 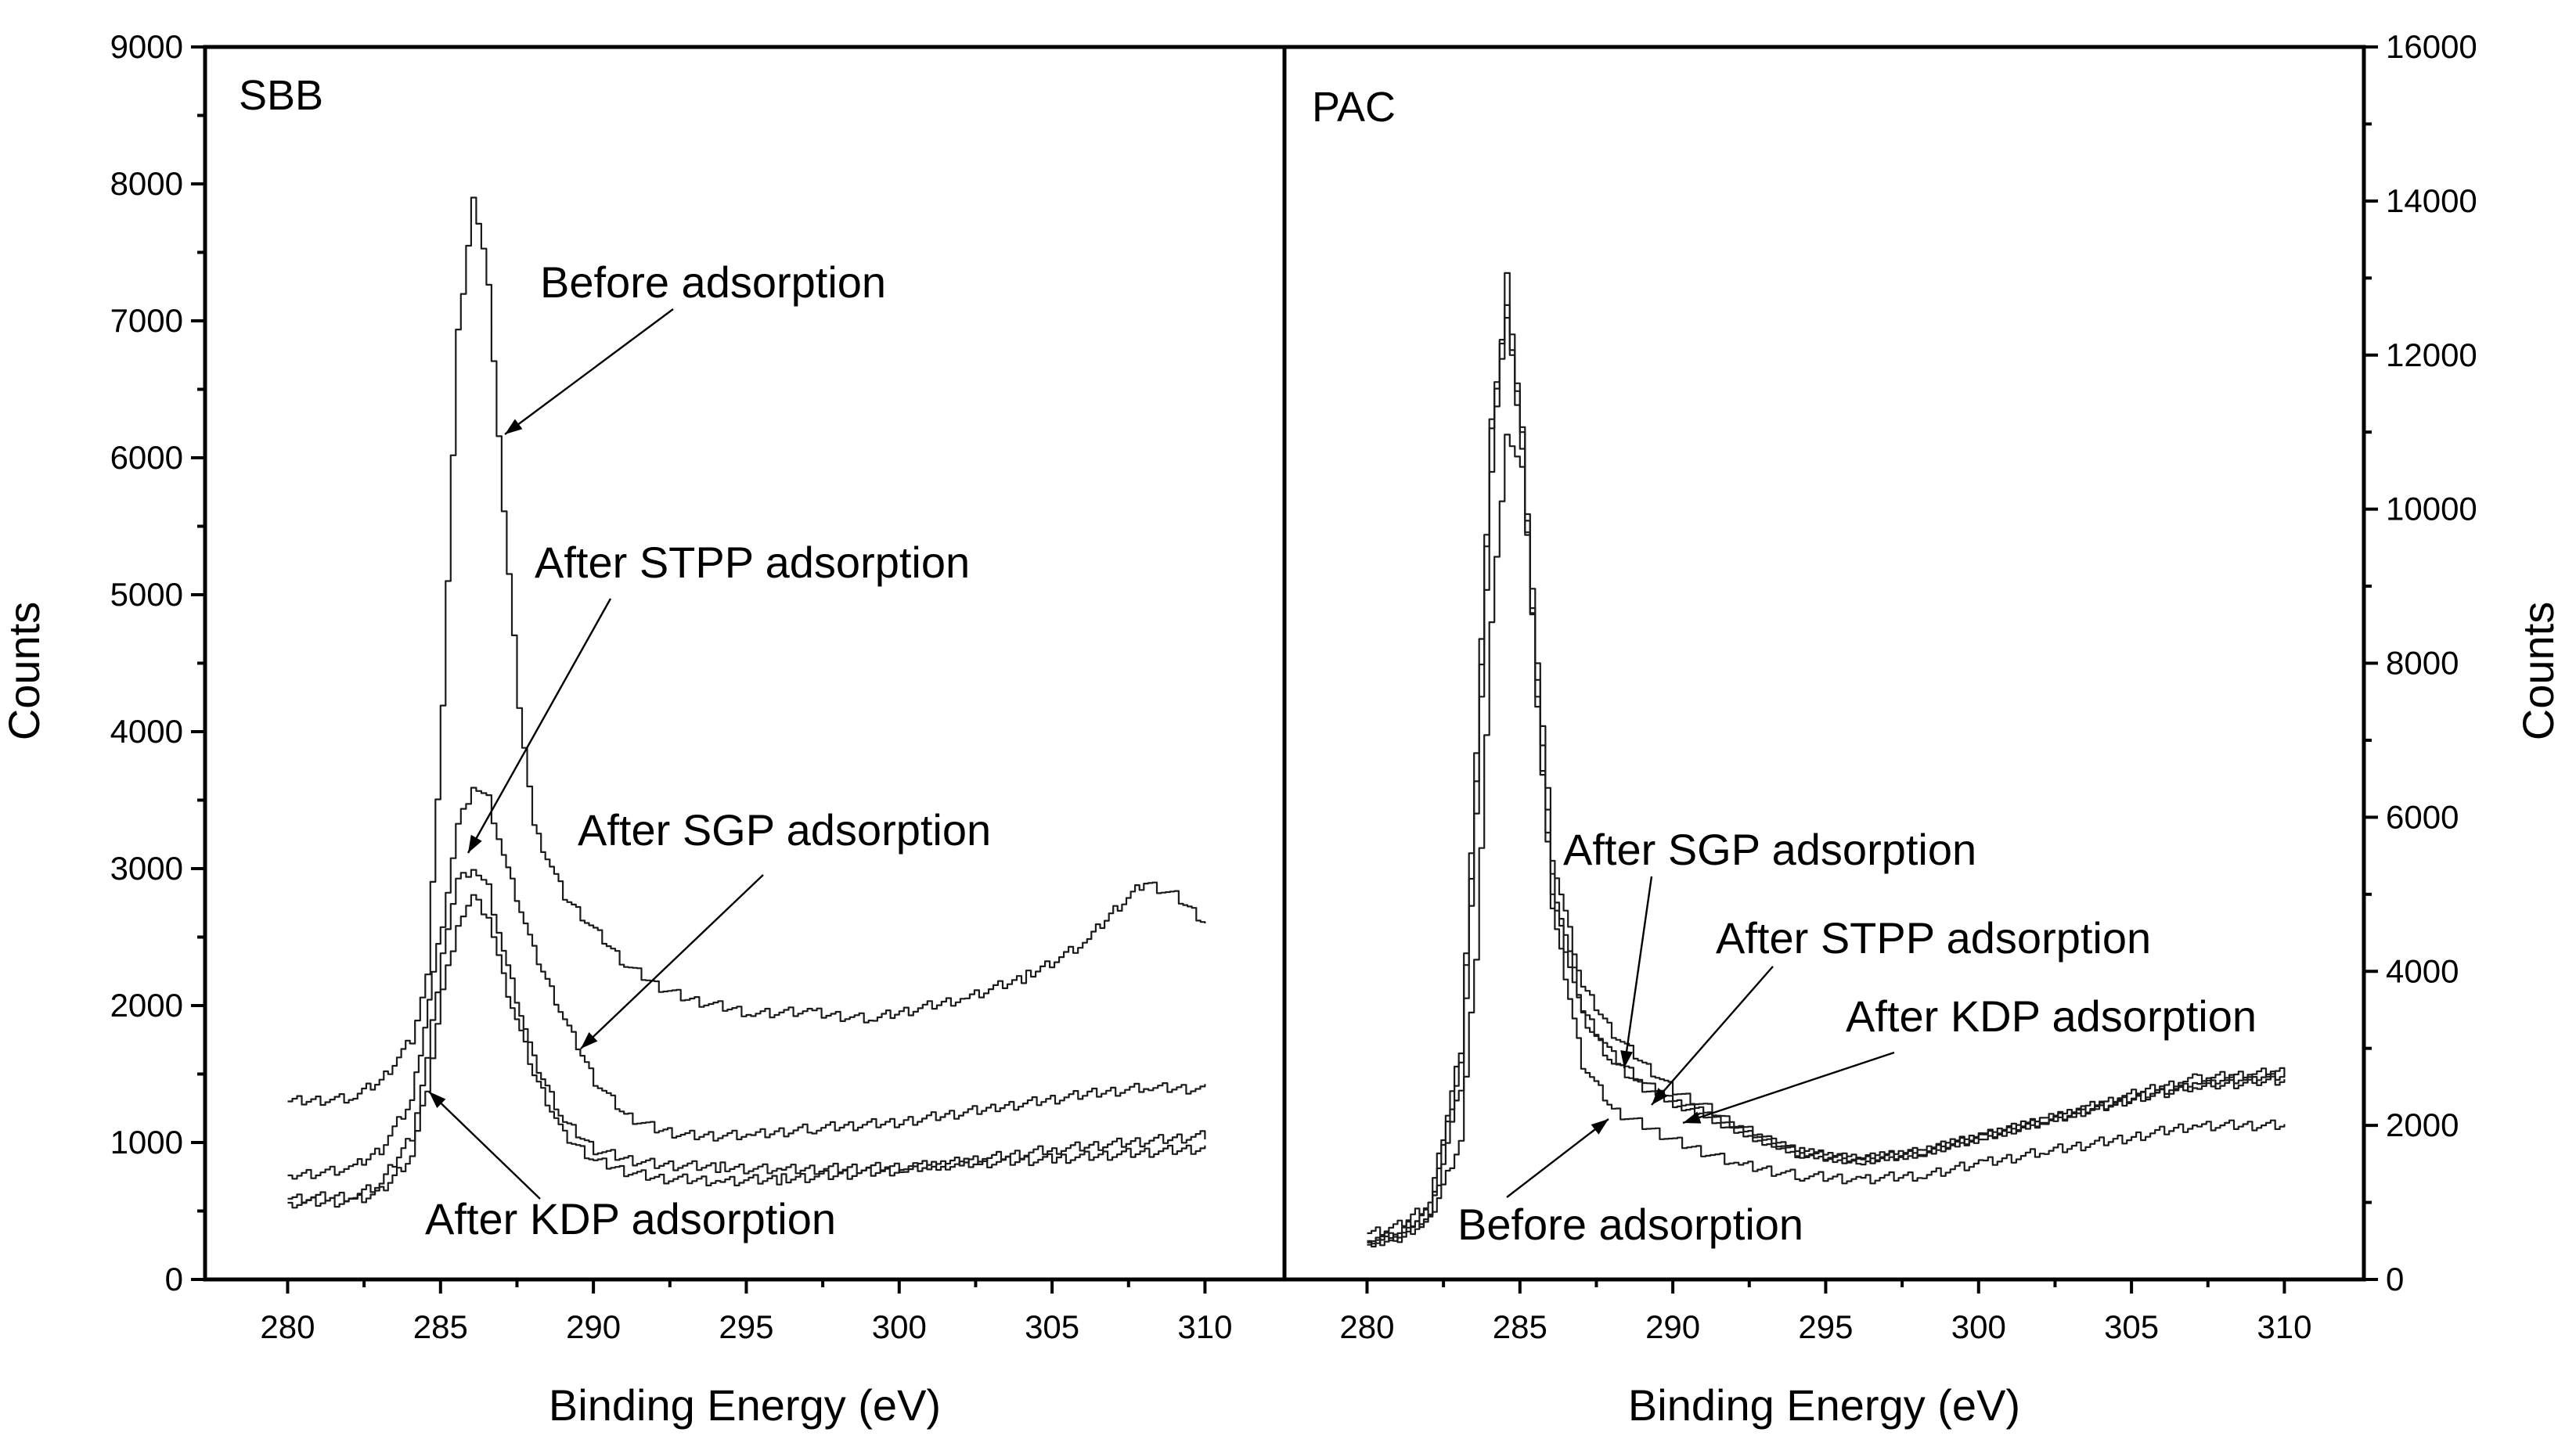 I want to click on y-tick-label-pac: 8000, so click(x=2422, y=663).